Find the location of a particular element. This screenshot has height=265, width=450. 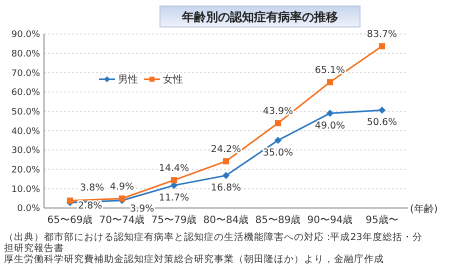

data-label: 49.0% is located at coordinates (330, 126).